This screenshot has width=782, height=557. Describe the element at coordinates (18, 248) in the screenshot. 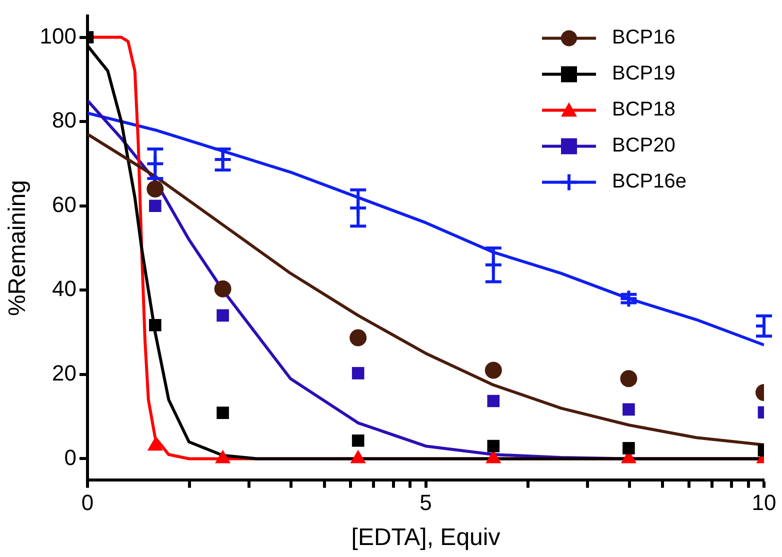

I see `y-axis-title: %Remaining` at that location.